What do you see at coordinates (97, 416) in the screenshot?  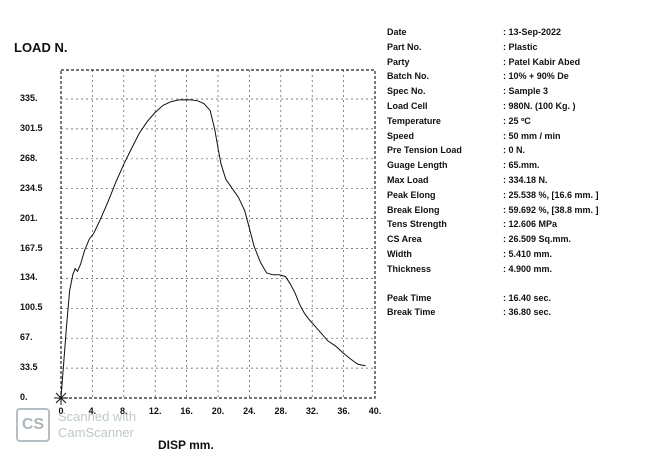 I see `watermark-line1: Scanned with` at bounding box center [97, 416].